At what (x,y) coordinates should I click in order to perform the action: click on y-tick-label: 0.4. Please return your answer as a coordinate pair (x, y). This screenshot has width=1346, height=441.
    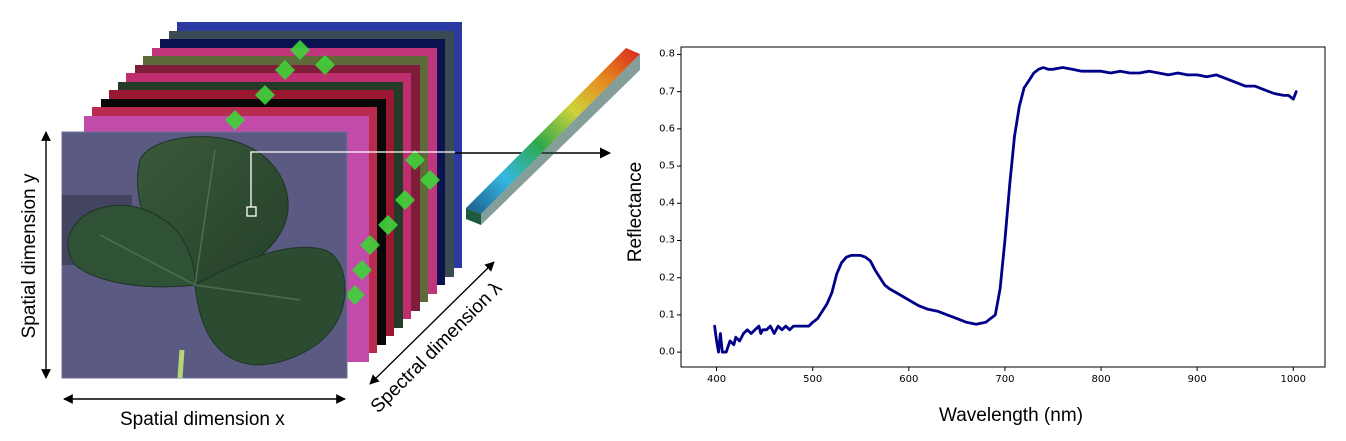
    Looking at the image, I should click on (667, 203).